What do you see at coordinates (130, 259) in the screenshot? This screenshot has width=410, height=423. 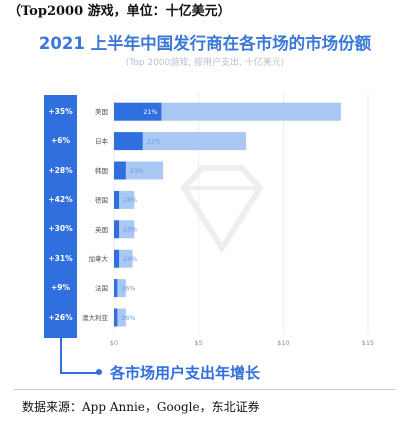 I see `share-label: 24%` at bounding box center [130, 259].